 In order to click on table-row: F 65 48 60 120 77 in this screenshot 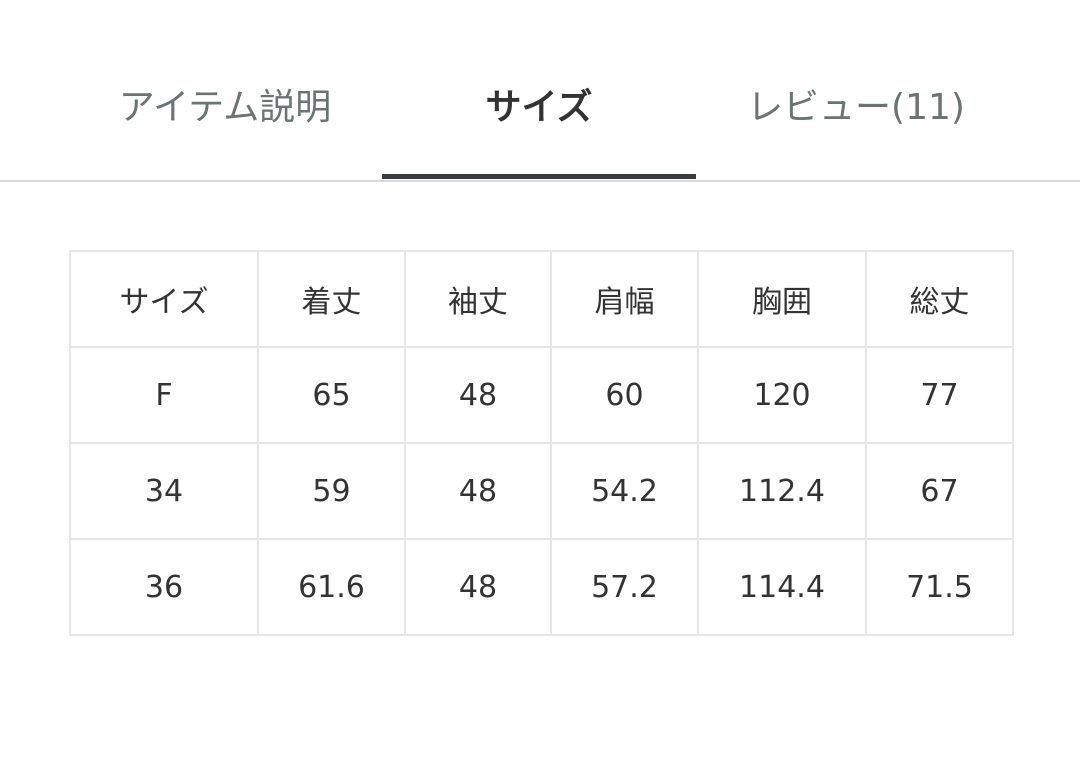, I will do `click(541, 395)`.